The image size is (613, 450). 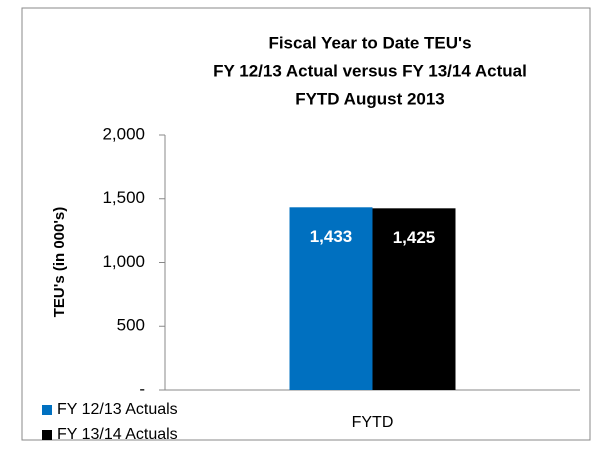 I want to click on x-tick-label: FYTD, so click(x=373, y=422).